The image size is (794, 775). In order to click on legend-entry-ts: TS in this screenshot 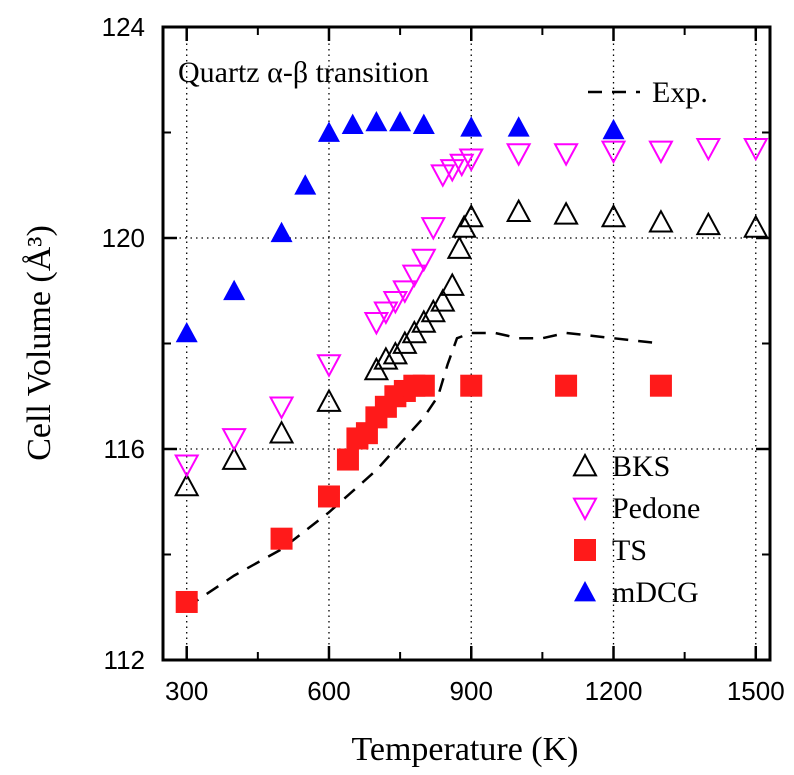, I will do `click(610, 550)`.